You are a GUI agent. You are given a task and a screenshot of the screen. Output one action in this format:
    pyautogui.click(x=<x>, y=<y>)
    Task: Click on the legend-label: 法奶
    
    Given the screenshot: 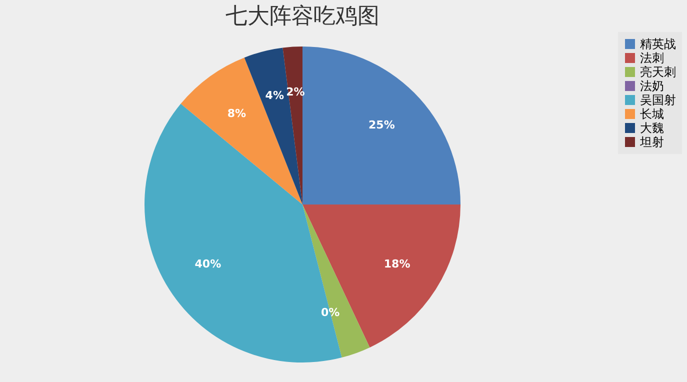 What is the action you would take?
    pyautogui.click(x=652, y=86)
    